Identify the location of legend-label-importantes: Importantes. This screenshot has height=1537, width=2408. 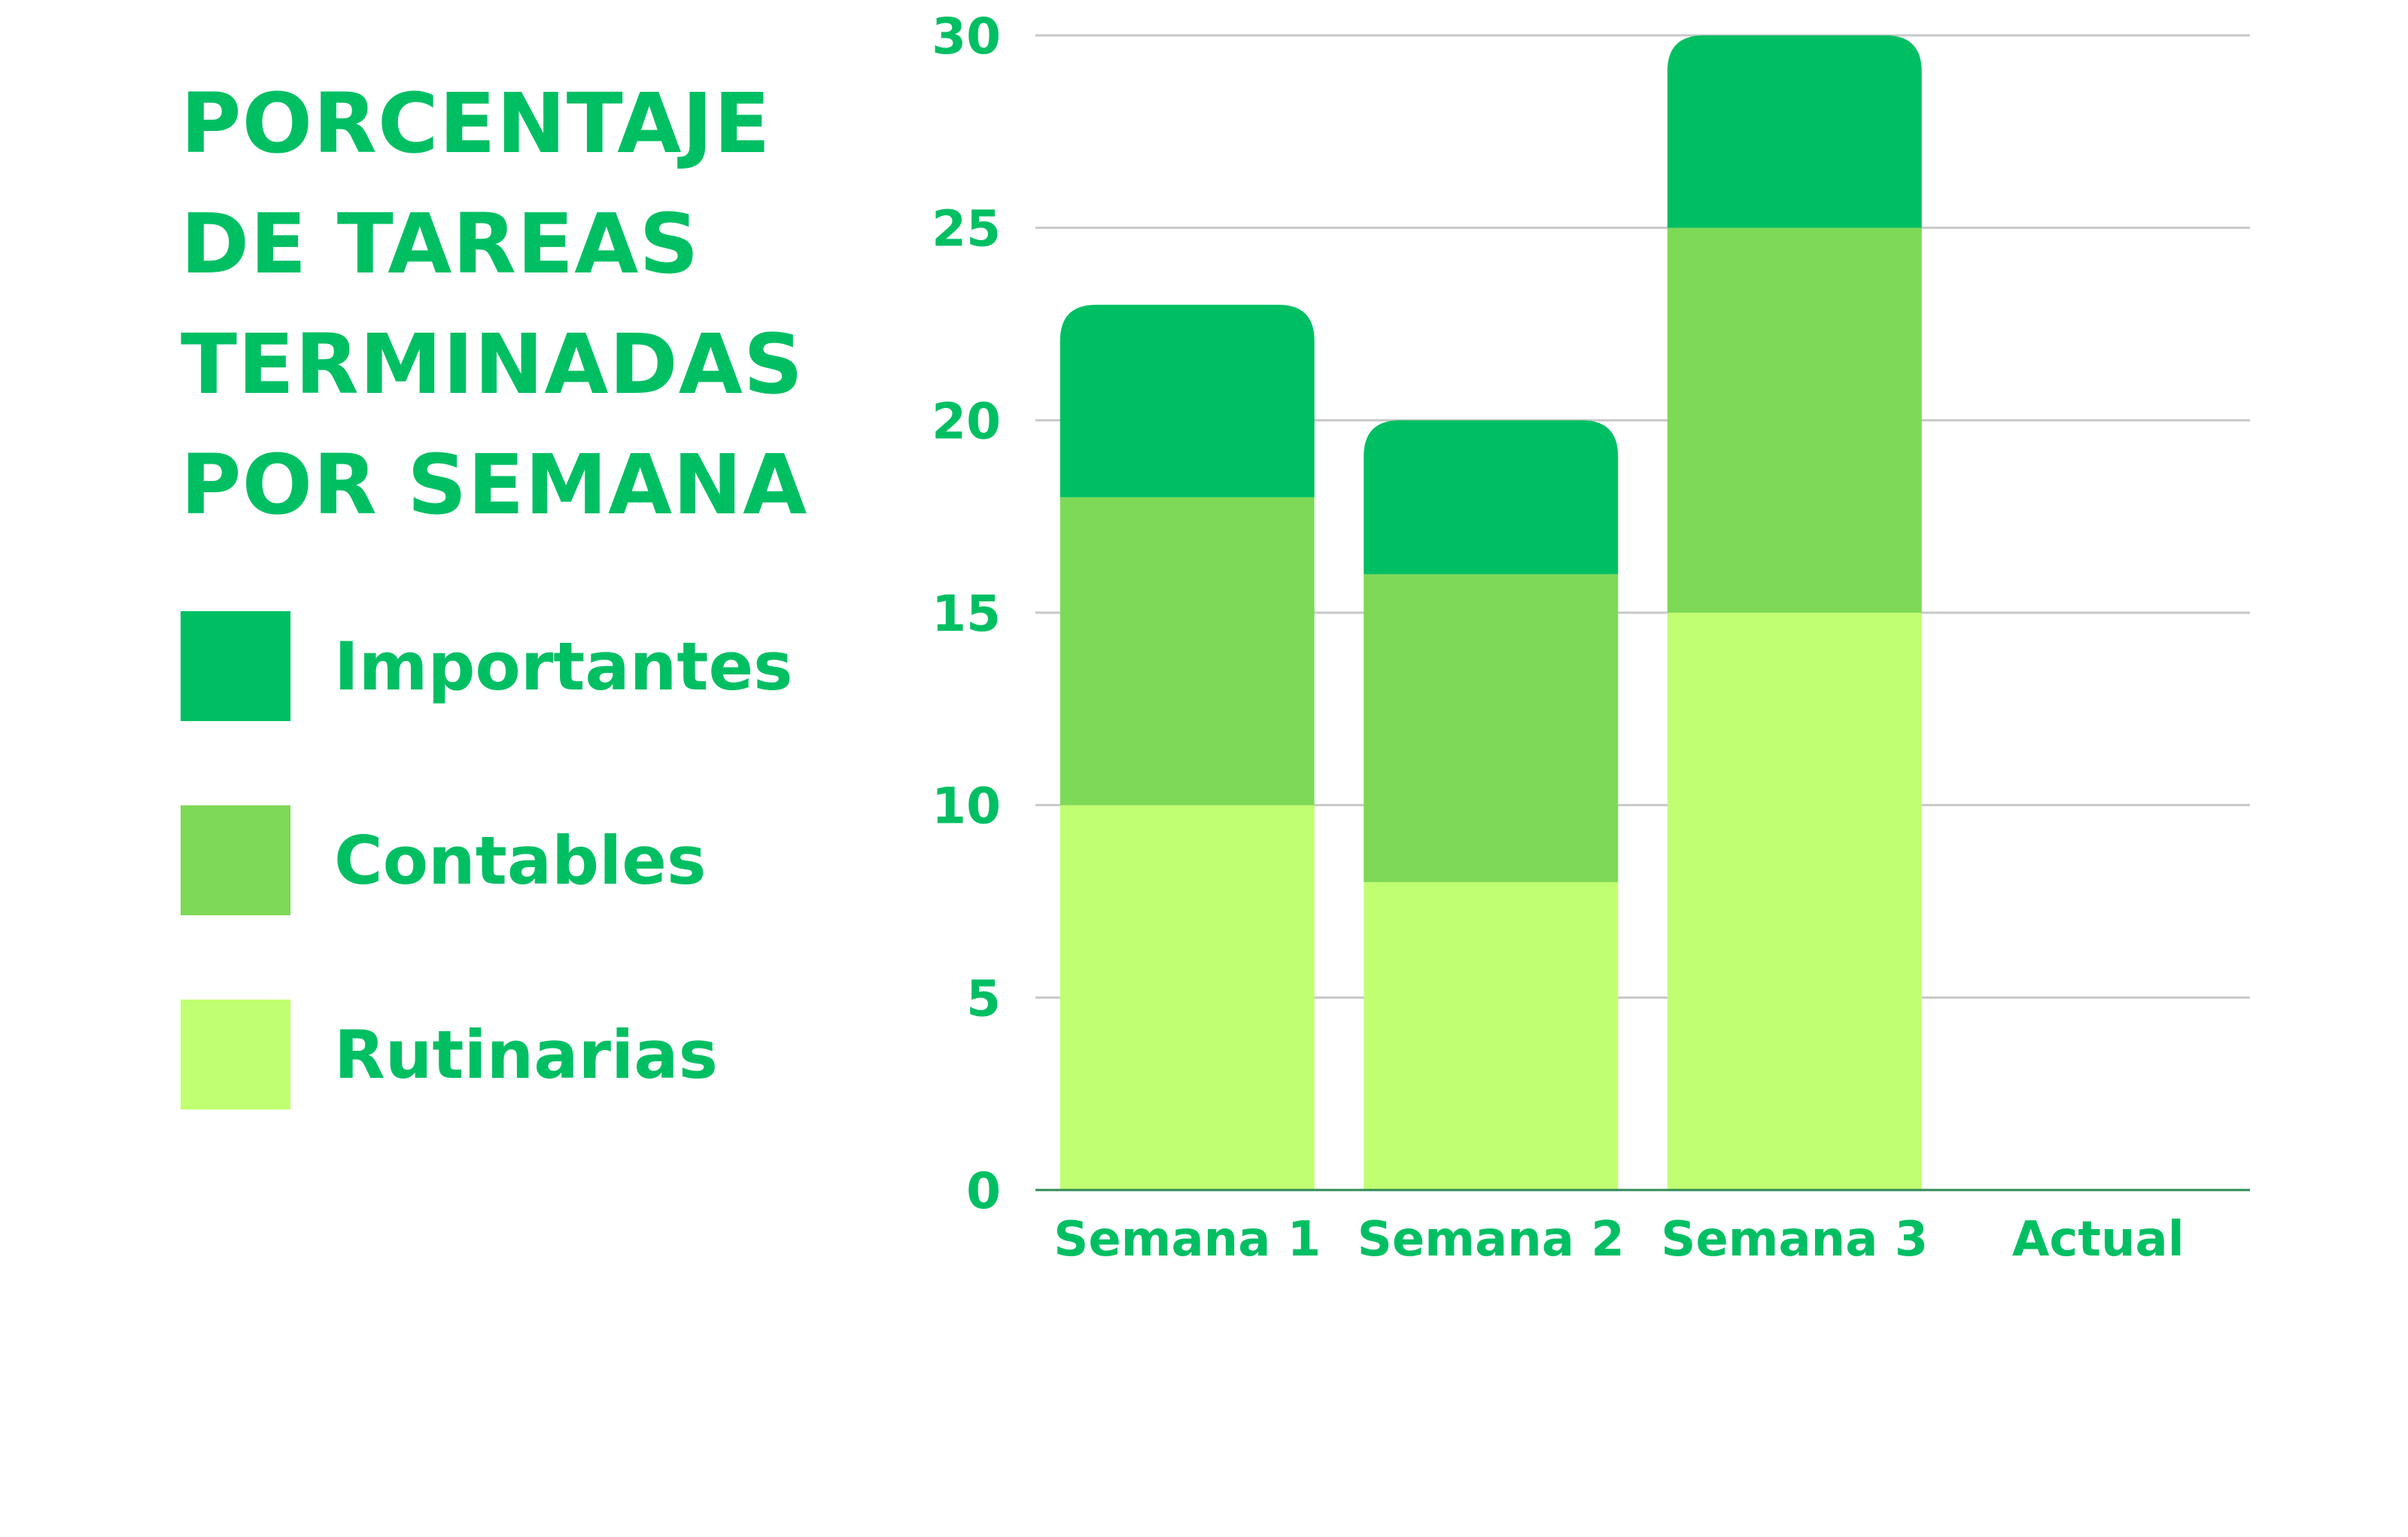
(563, 666).